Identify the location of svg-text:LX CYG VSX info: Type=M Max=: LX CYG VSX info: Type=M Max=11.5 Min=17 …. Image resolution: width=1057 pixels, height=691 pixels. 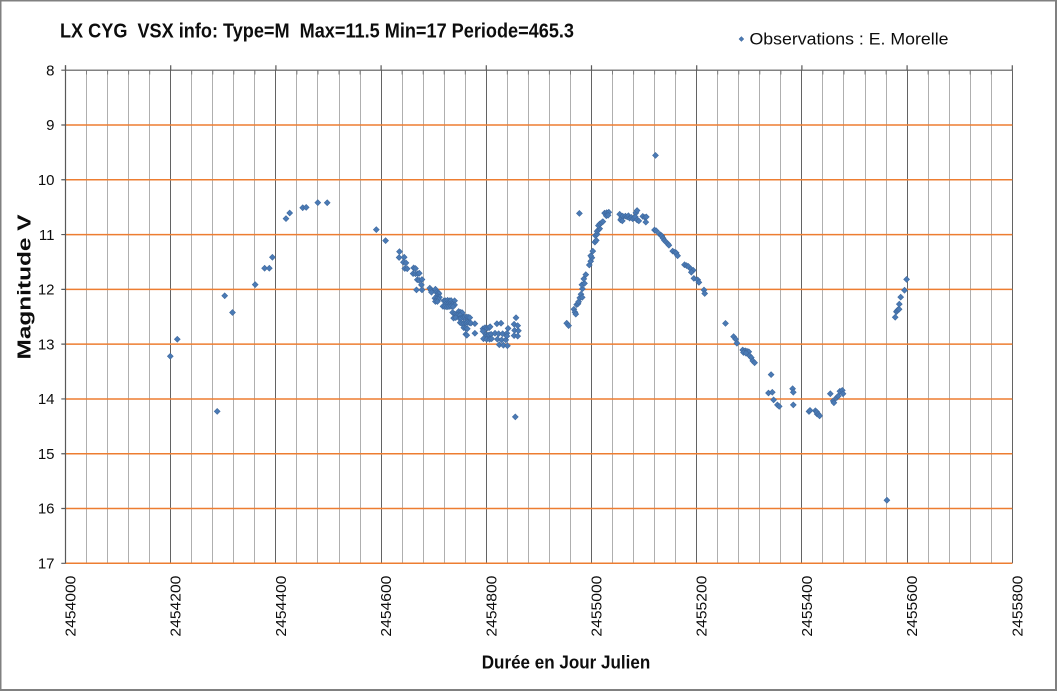
(317, 31).